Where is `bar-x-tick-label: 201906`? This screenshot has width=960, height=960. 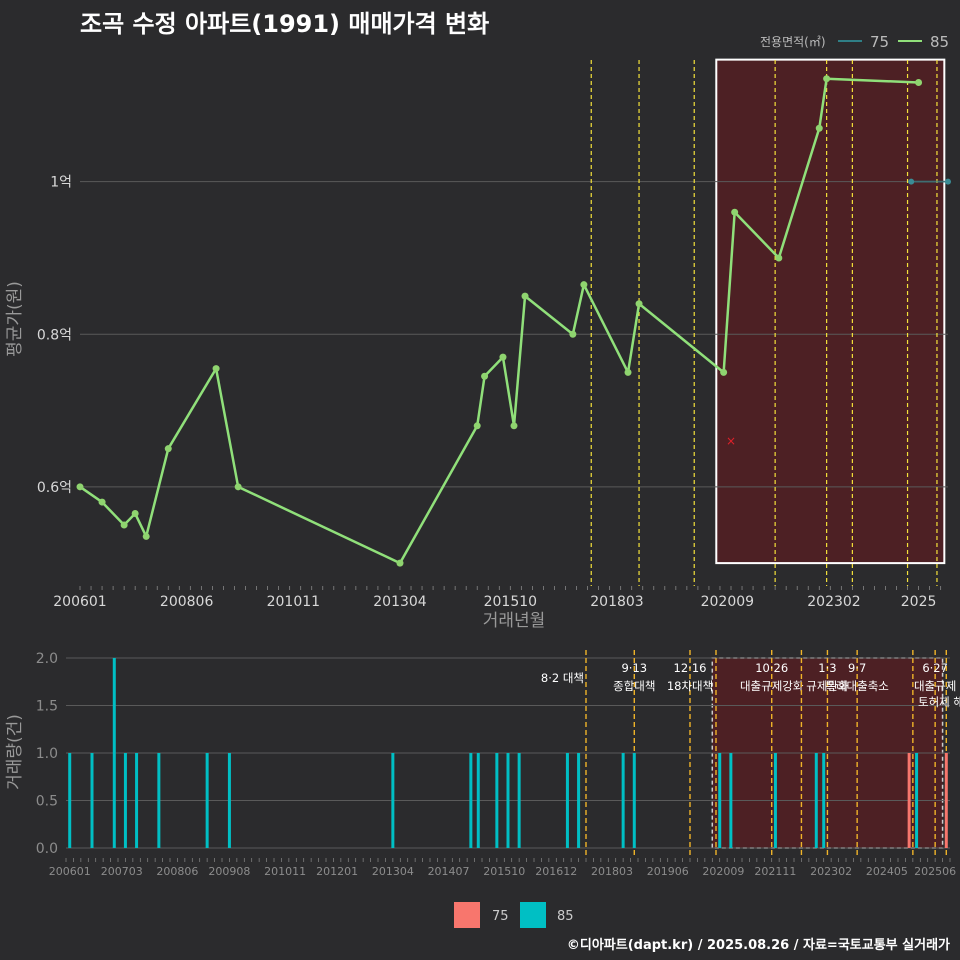 bar-x-tick-label: 201906 is located at coordinates (668, 871).